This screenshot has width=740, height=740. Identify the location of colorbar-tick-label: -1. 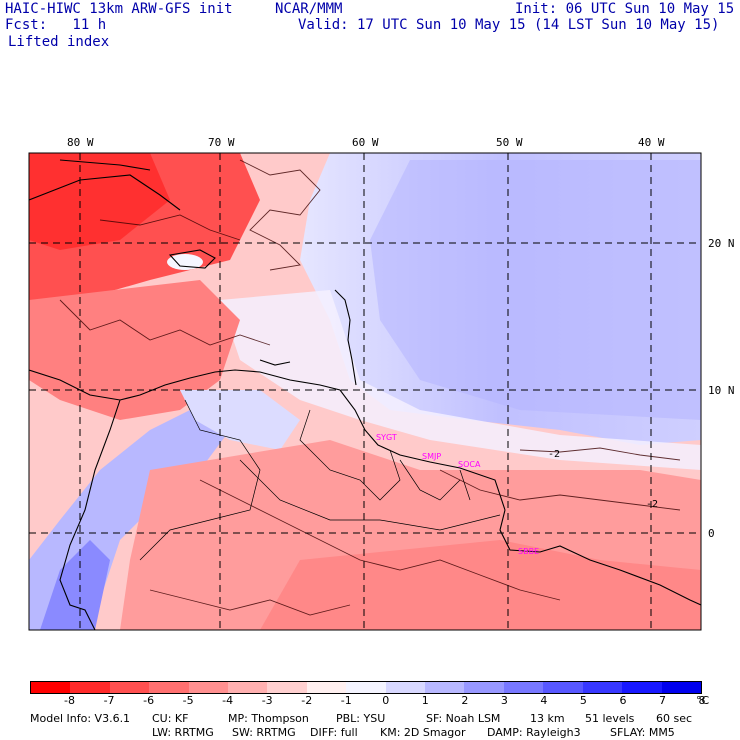
(346, 700).